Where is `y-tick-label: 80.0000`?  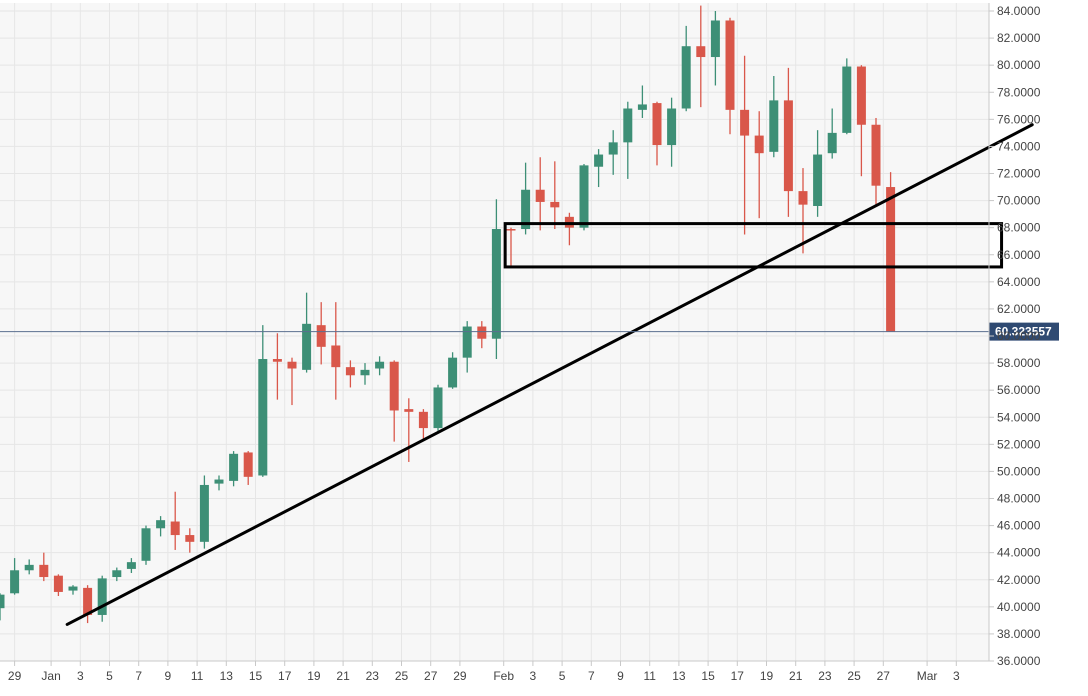
y-tick-label: 80.0000 is located at coordinates (1019, 65).